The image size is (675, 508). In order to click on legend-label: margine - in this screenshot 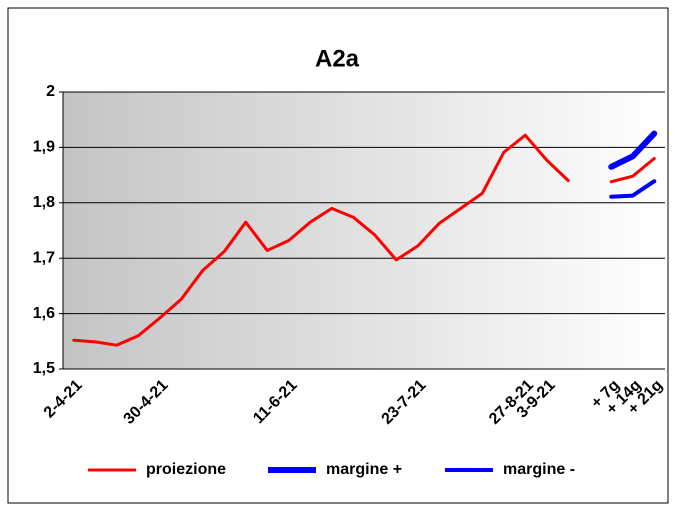, I will do `click(539, 469)`.